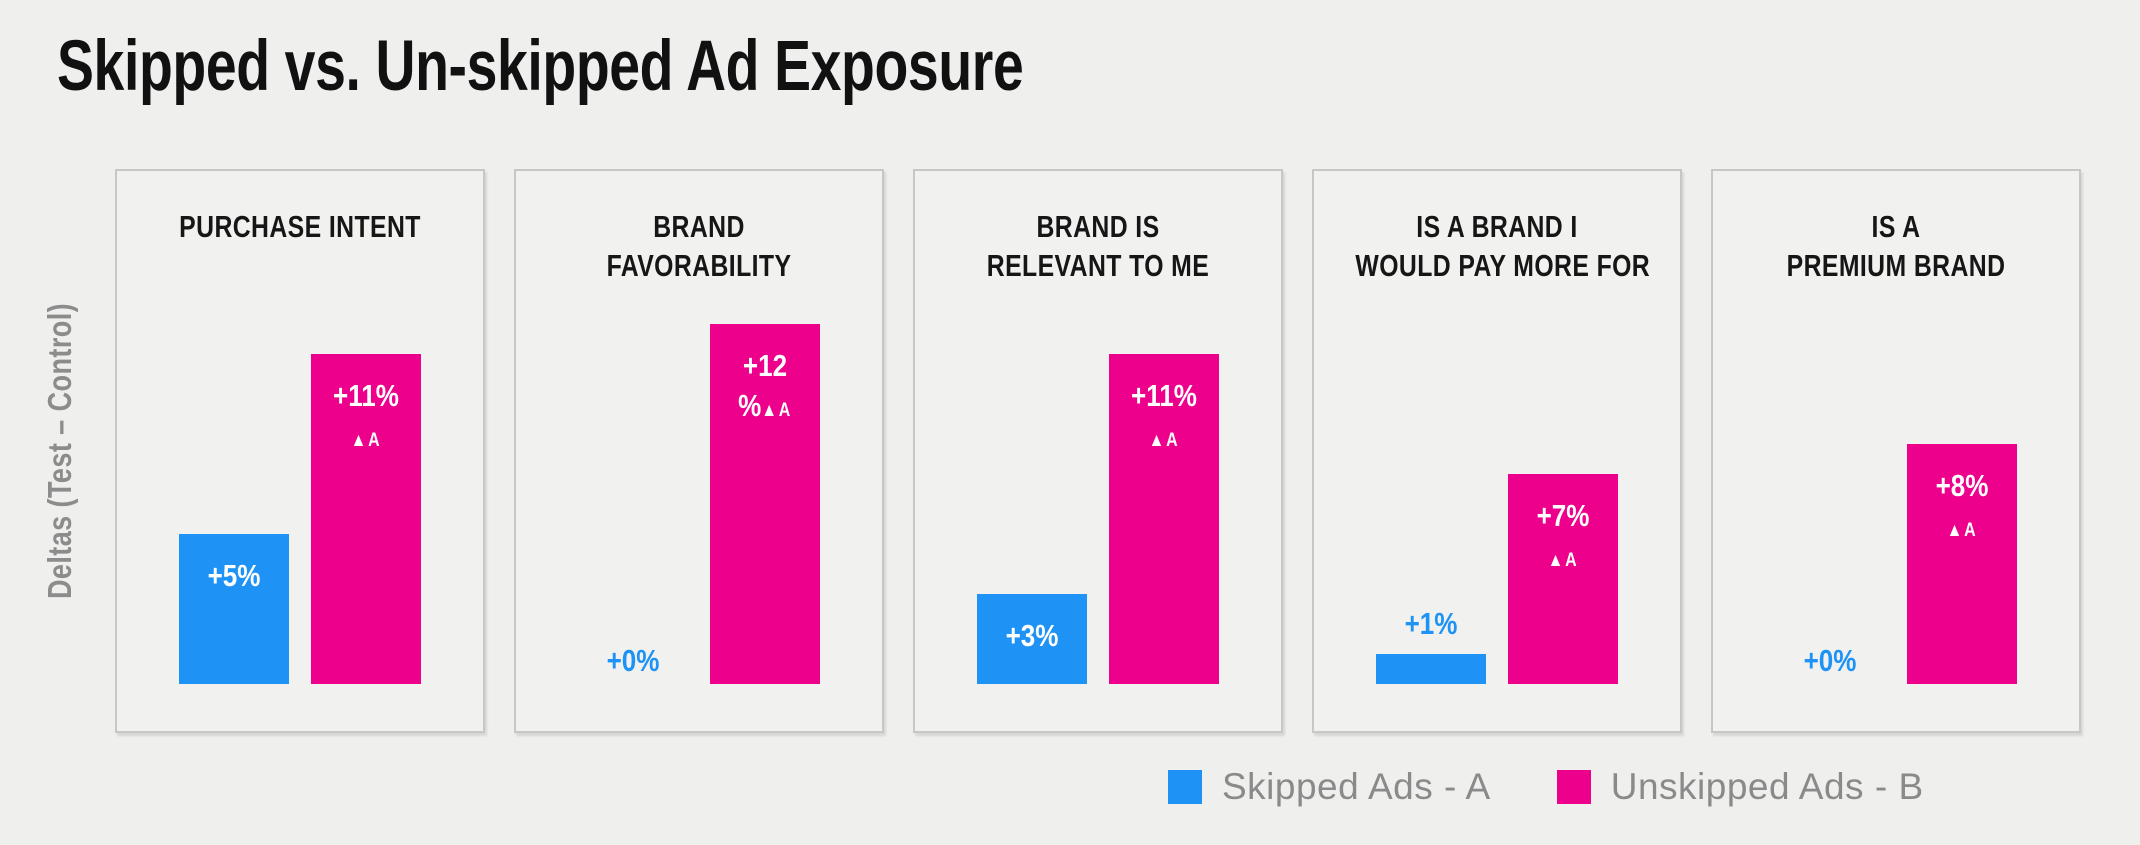 The image size is (2140, 845). I want to click on legend-item-unskipped: Unskipped Ads - B, so click(1740, 787).